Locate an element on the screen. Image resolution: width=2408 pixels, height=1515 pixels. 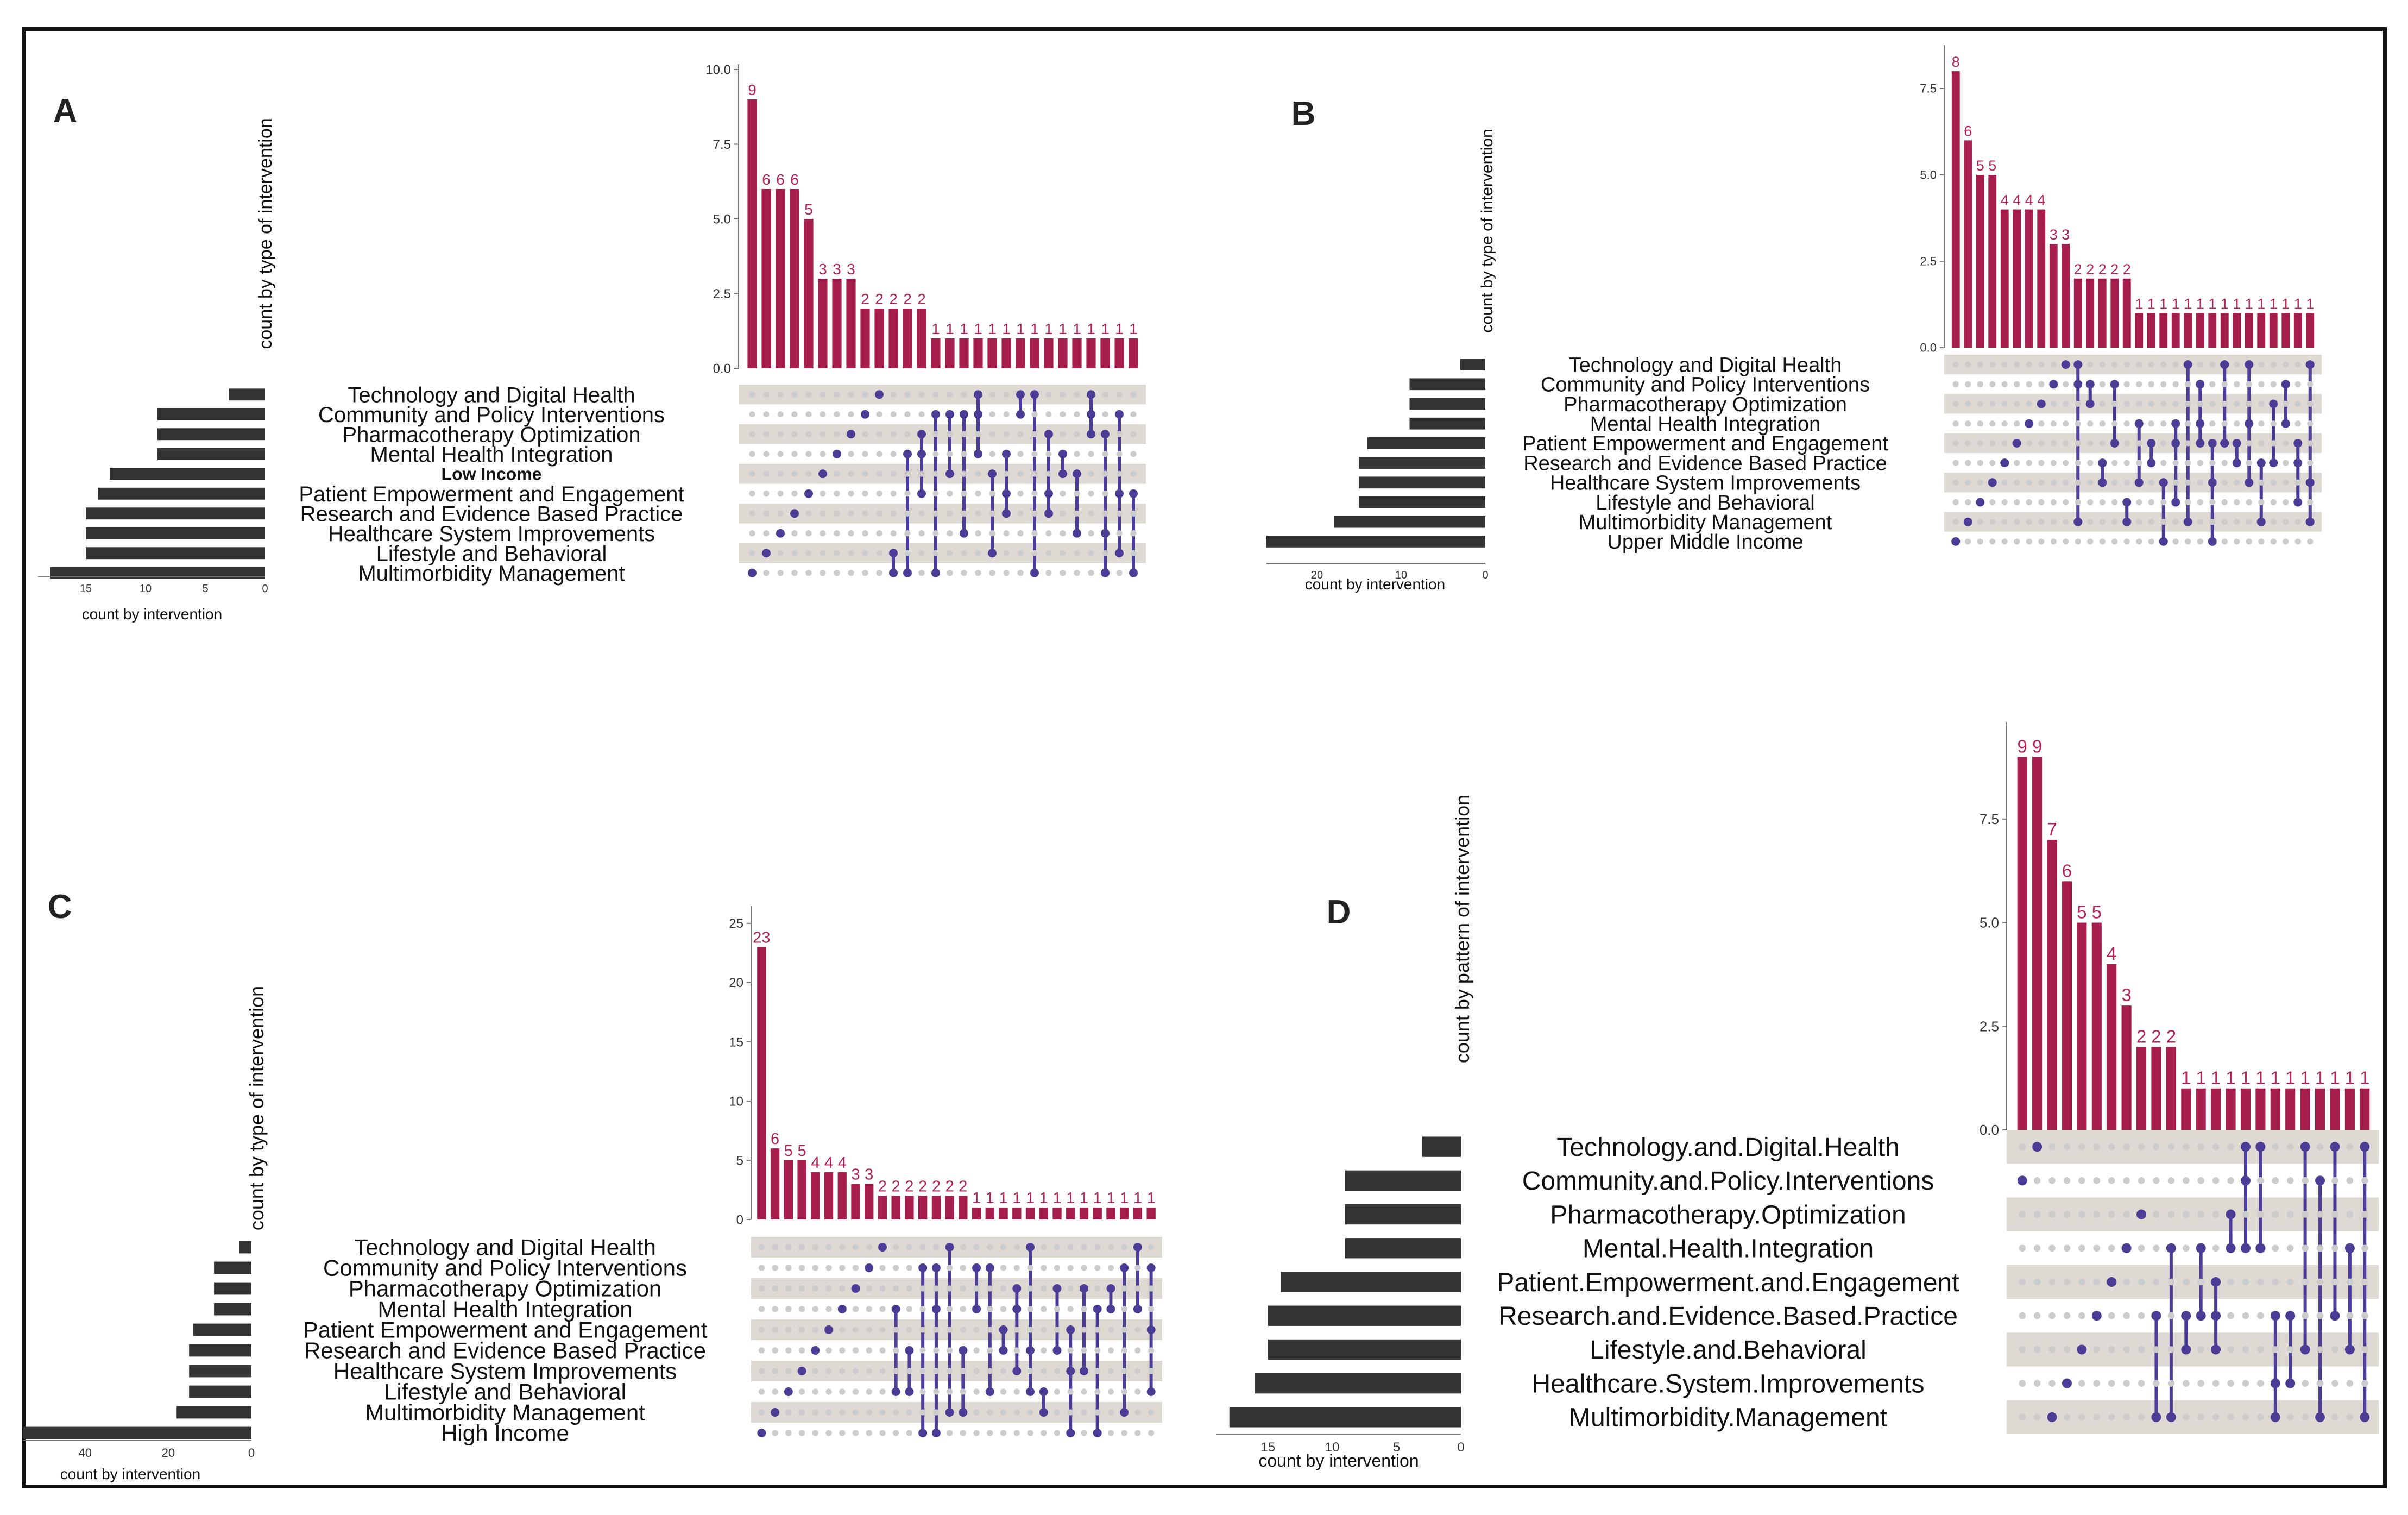
set-label: Low Income is located at coordinates (492, 473).